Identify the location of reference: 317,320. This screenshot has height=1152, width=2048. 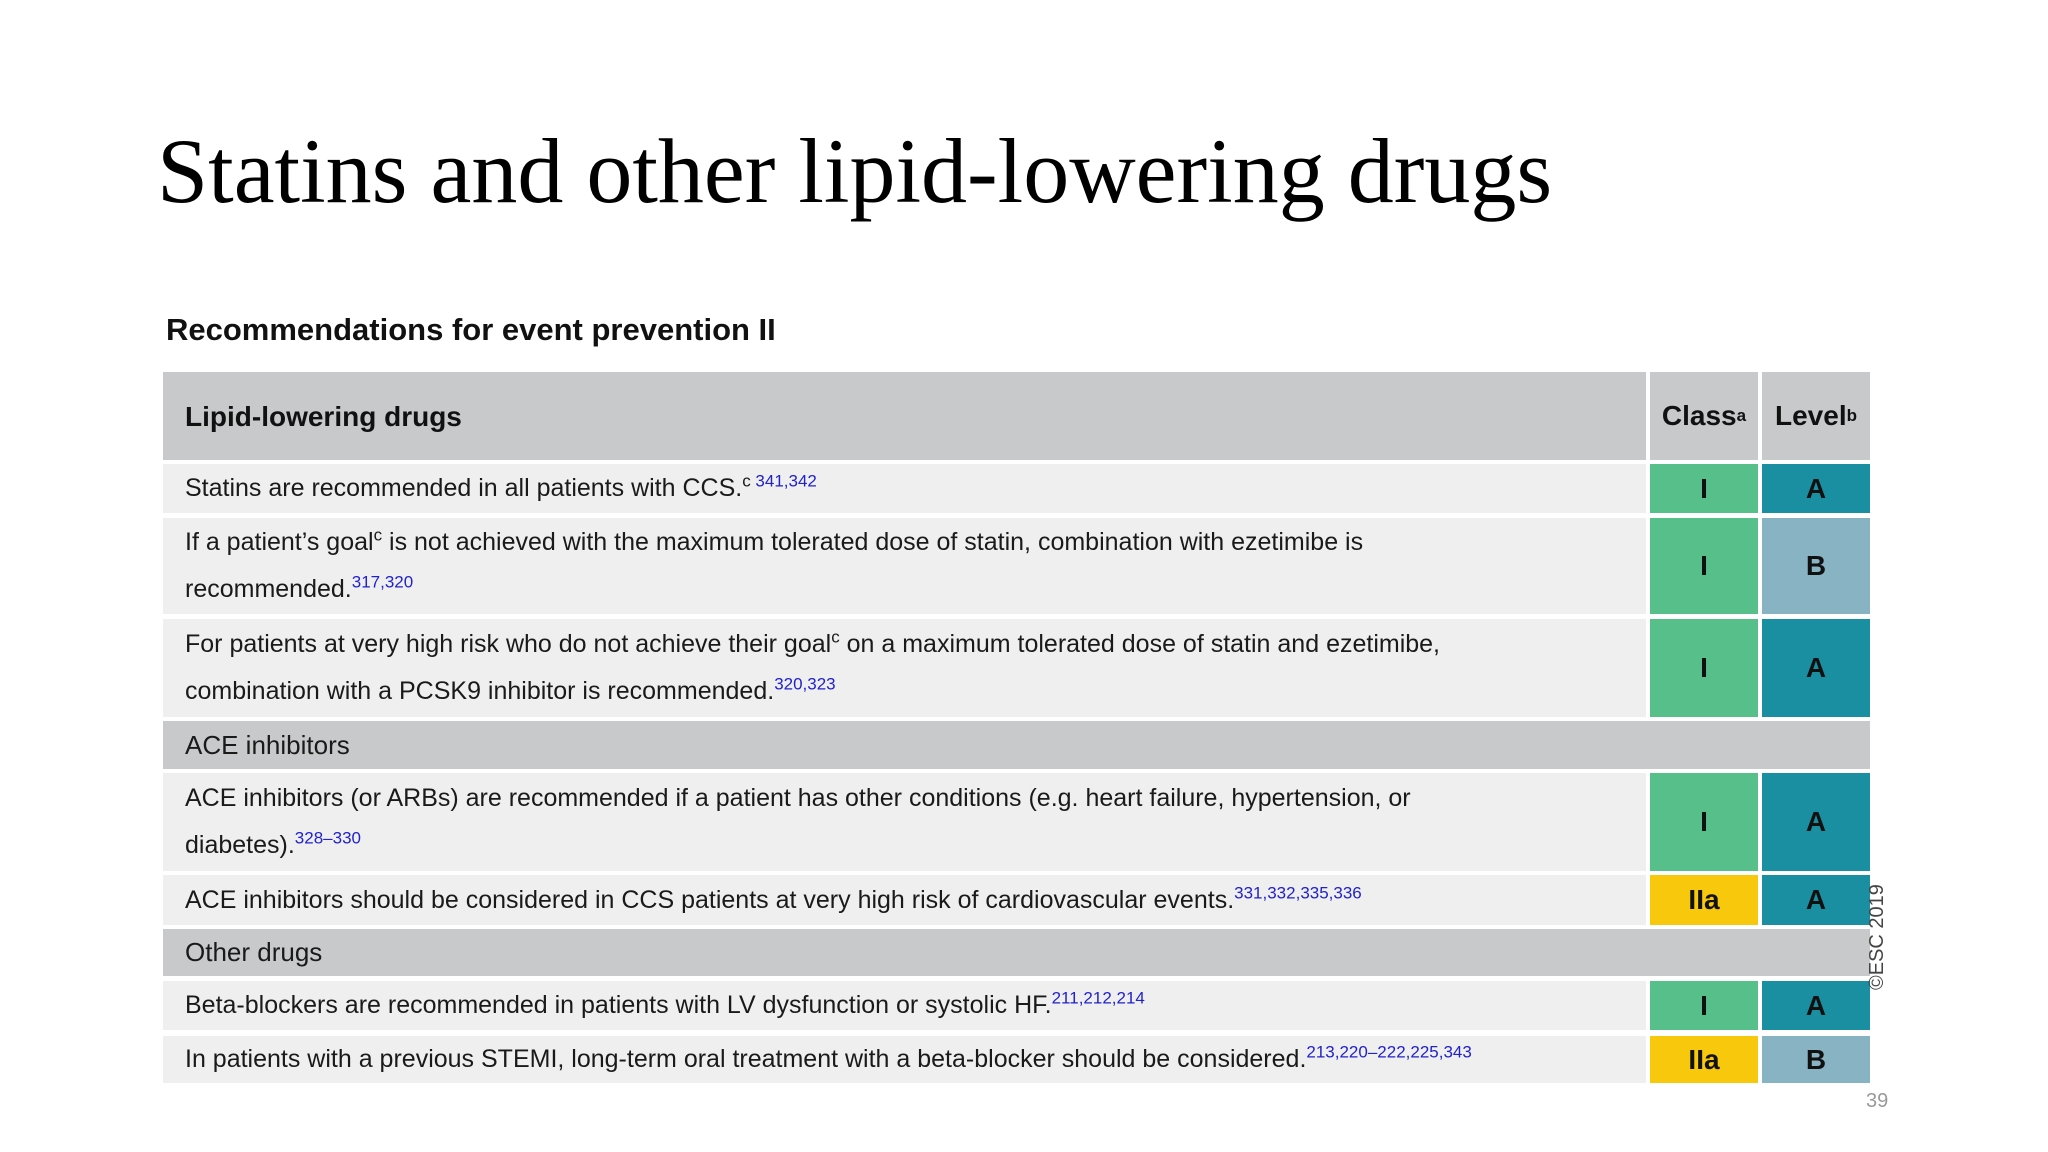
(382, 582).